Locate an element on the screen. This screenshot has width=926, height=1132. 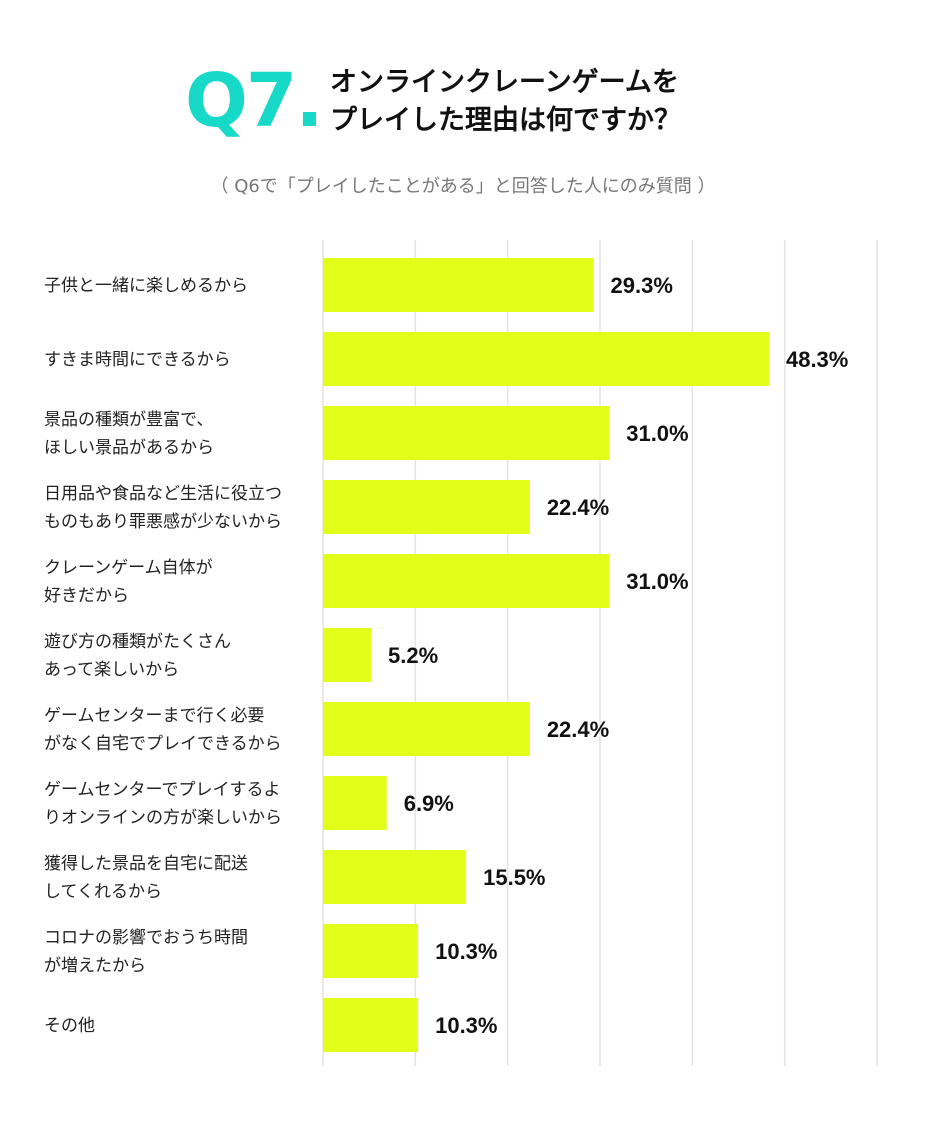
value-label: 15.5% is located at coordinates (514, 877).